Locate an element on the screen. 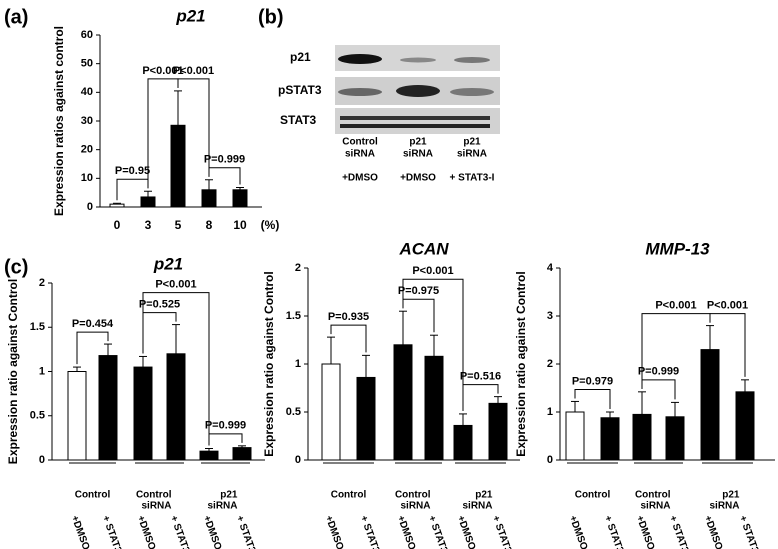 The height and width of the screenshot is (549, 778). x-tick-label: 0 is located at coordinates (117, 225).